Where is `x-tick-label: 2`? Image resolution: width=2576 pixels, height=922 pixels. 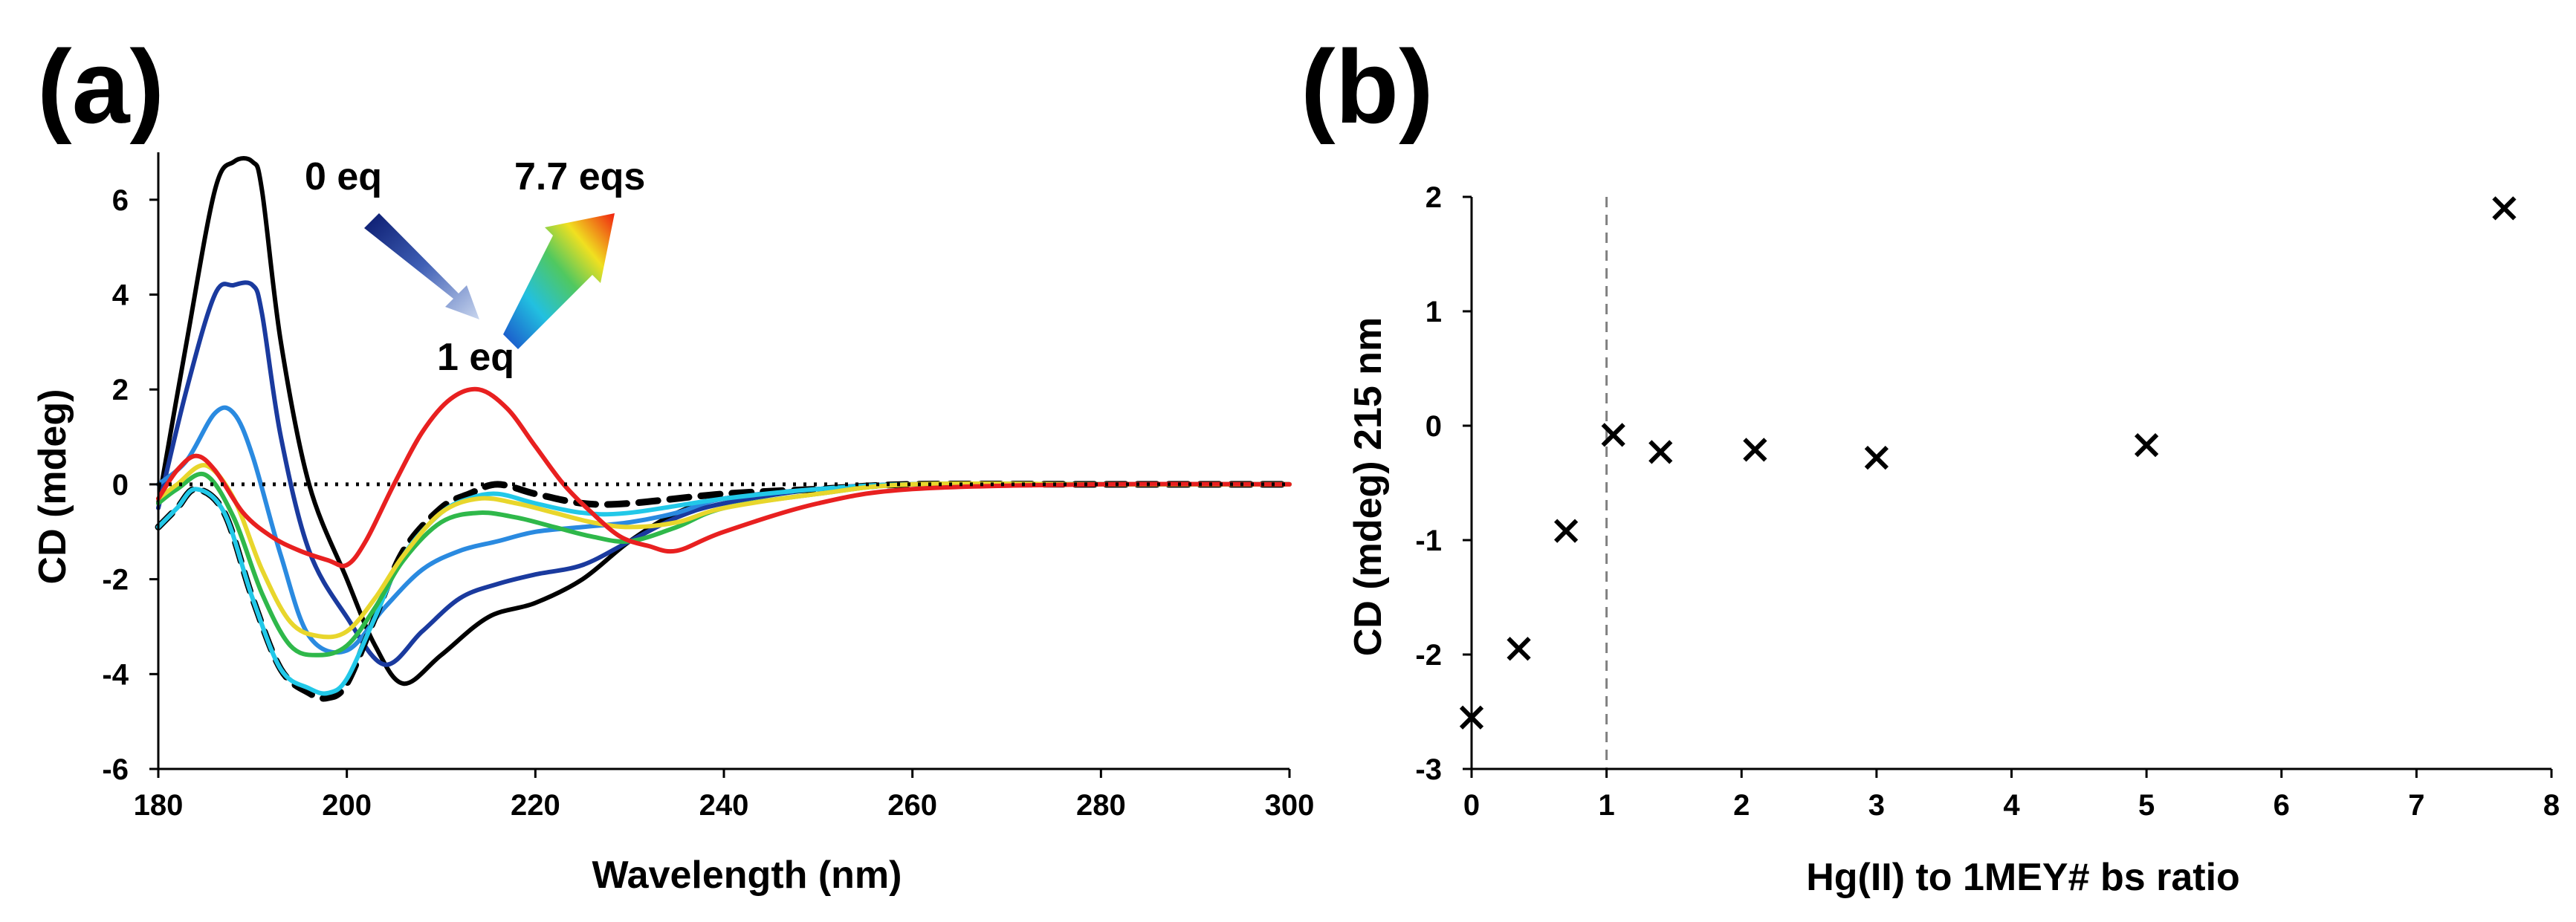 x-tick-label: 2 is located at coordinates (1741, 806).